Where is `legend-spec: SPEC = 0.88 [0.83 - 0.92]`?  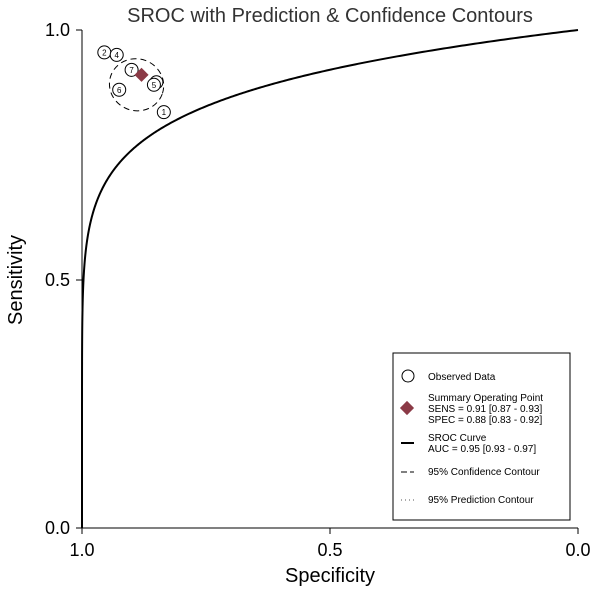 legend-spec: SPEC = 0.88 [0.83 - 0.92] is located at coordinates (485, 420).